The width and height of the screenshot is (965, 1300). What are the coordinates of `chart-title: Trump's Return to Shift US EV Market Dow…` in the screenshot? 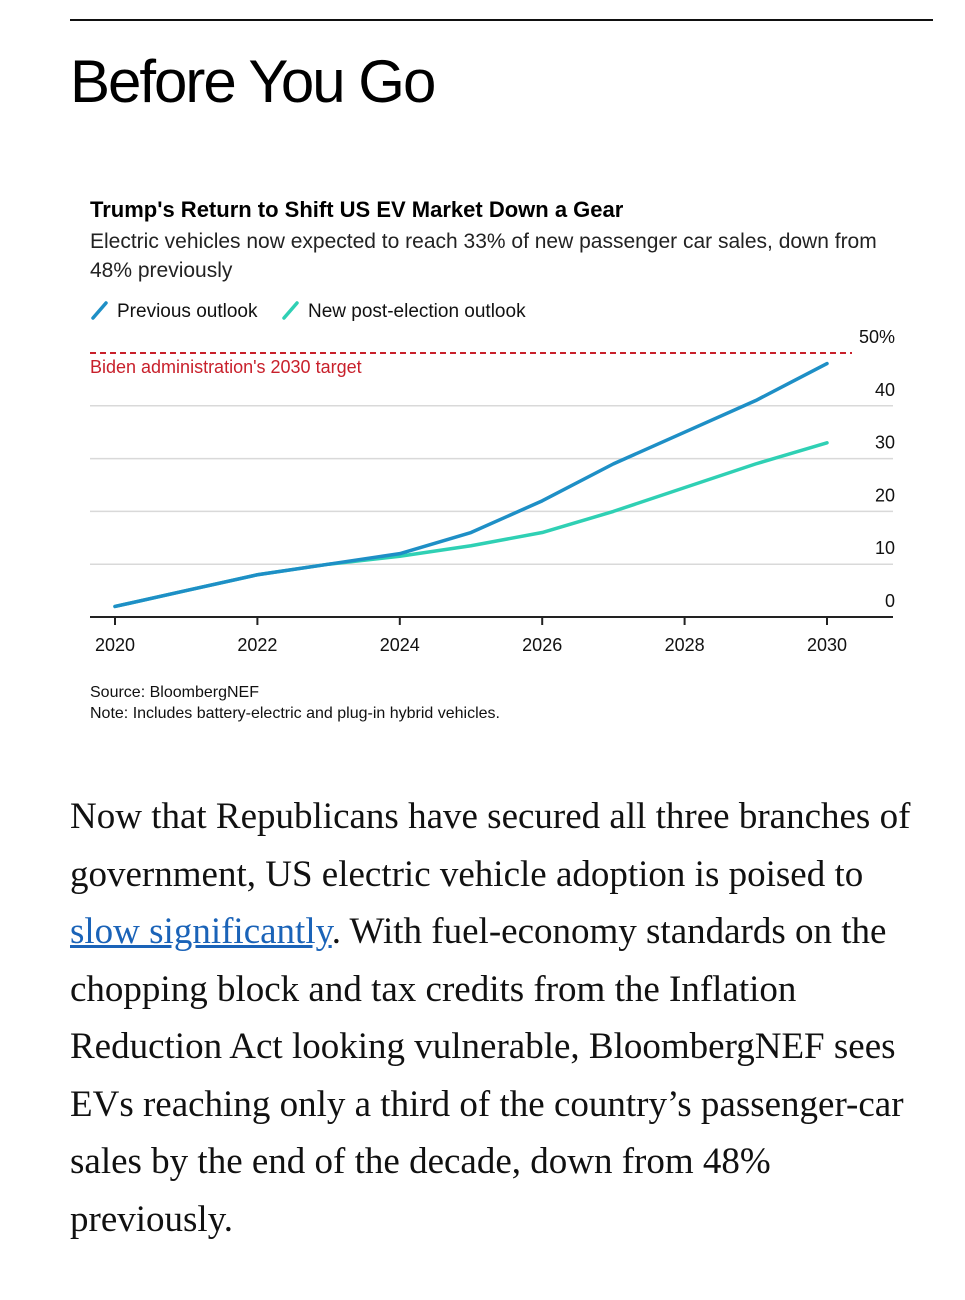 It's located at (357, 209).